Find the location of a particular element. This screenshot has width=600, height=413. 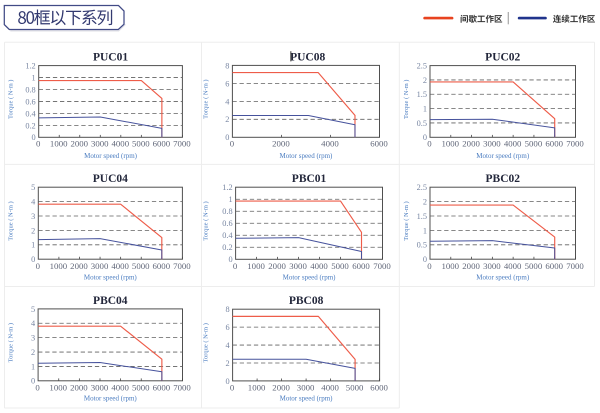

svg-text: PBC02 is located at coordinates (503, 179).